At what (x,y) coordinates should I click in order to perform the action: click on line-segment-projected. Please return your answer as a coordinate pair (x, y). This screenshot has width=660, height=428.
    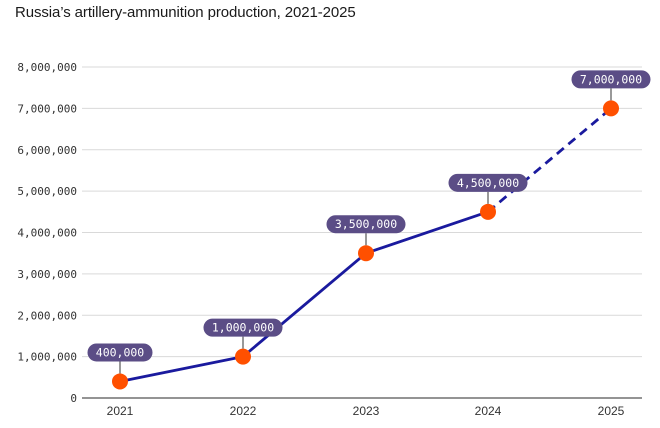
    Looking at the image, I should click on (549, 160).